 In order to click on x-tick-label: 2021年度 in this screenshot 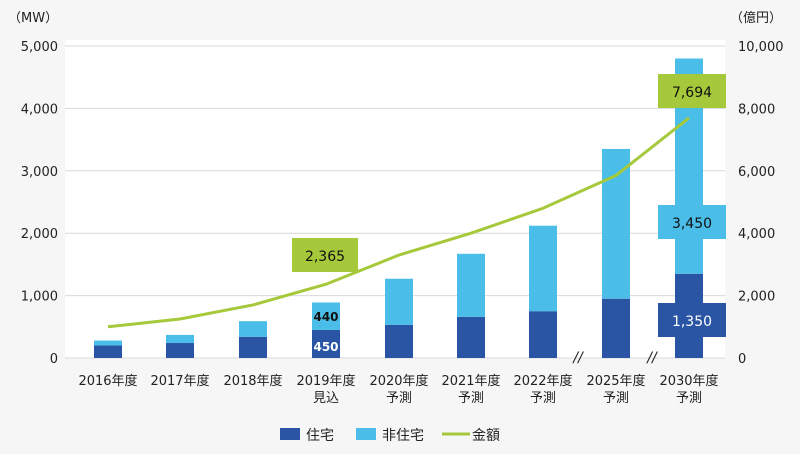, I will do `click(470, 381)`.